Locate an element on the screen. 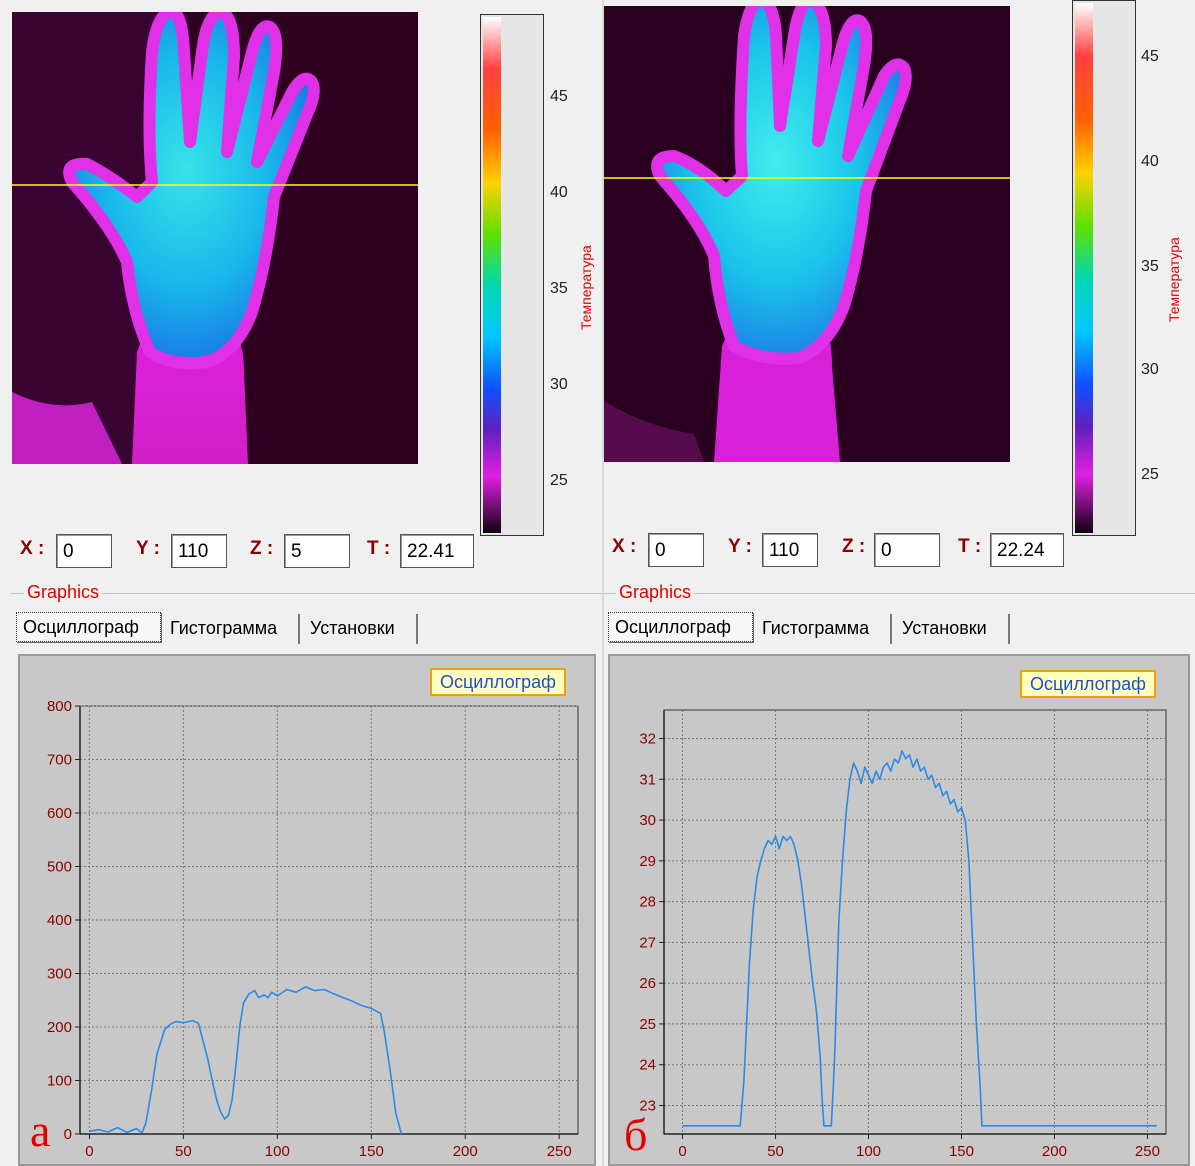 This screenshot has width=1195, height=1166. y-tick-label: 800 is located at coordinates (59, 706).